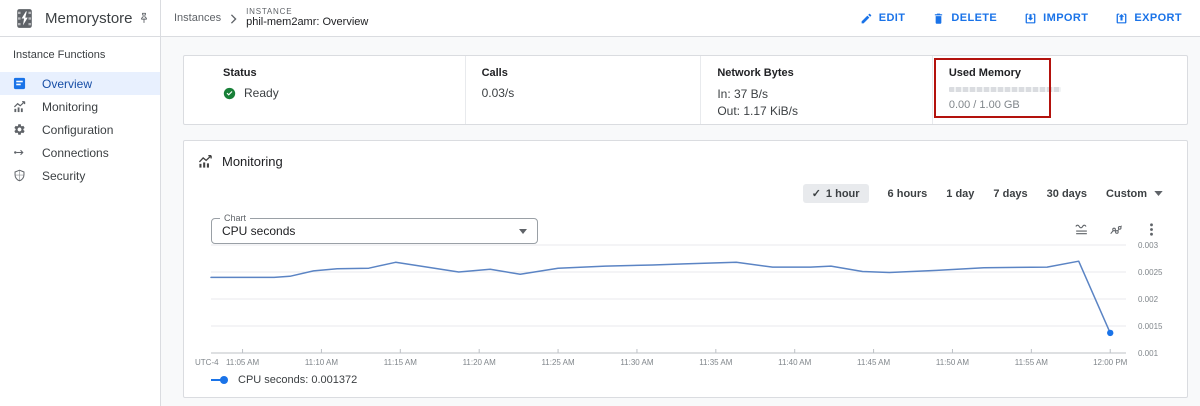  What do you see at coordinates (67, 83) in the screenshot?
I see `sidebar-item-label: Overview` at bounding box center [67, 83].